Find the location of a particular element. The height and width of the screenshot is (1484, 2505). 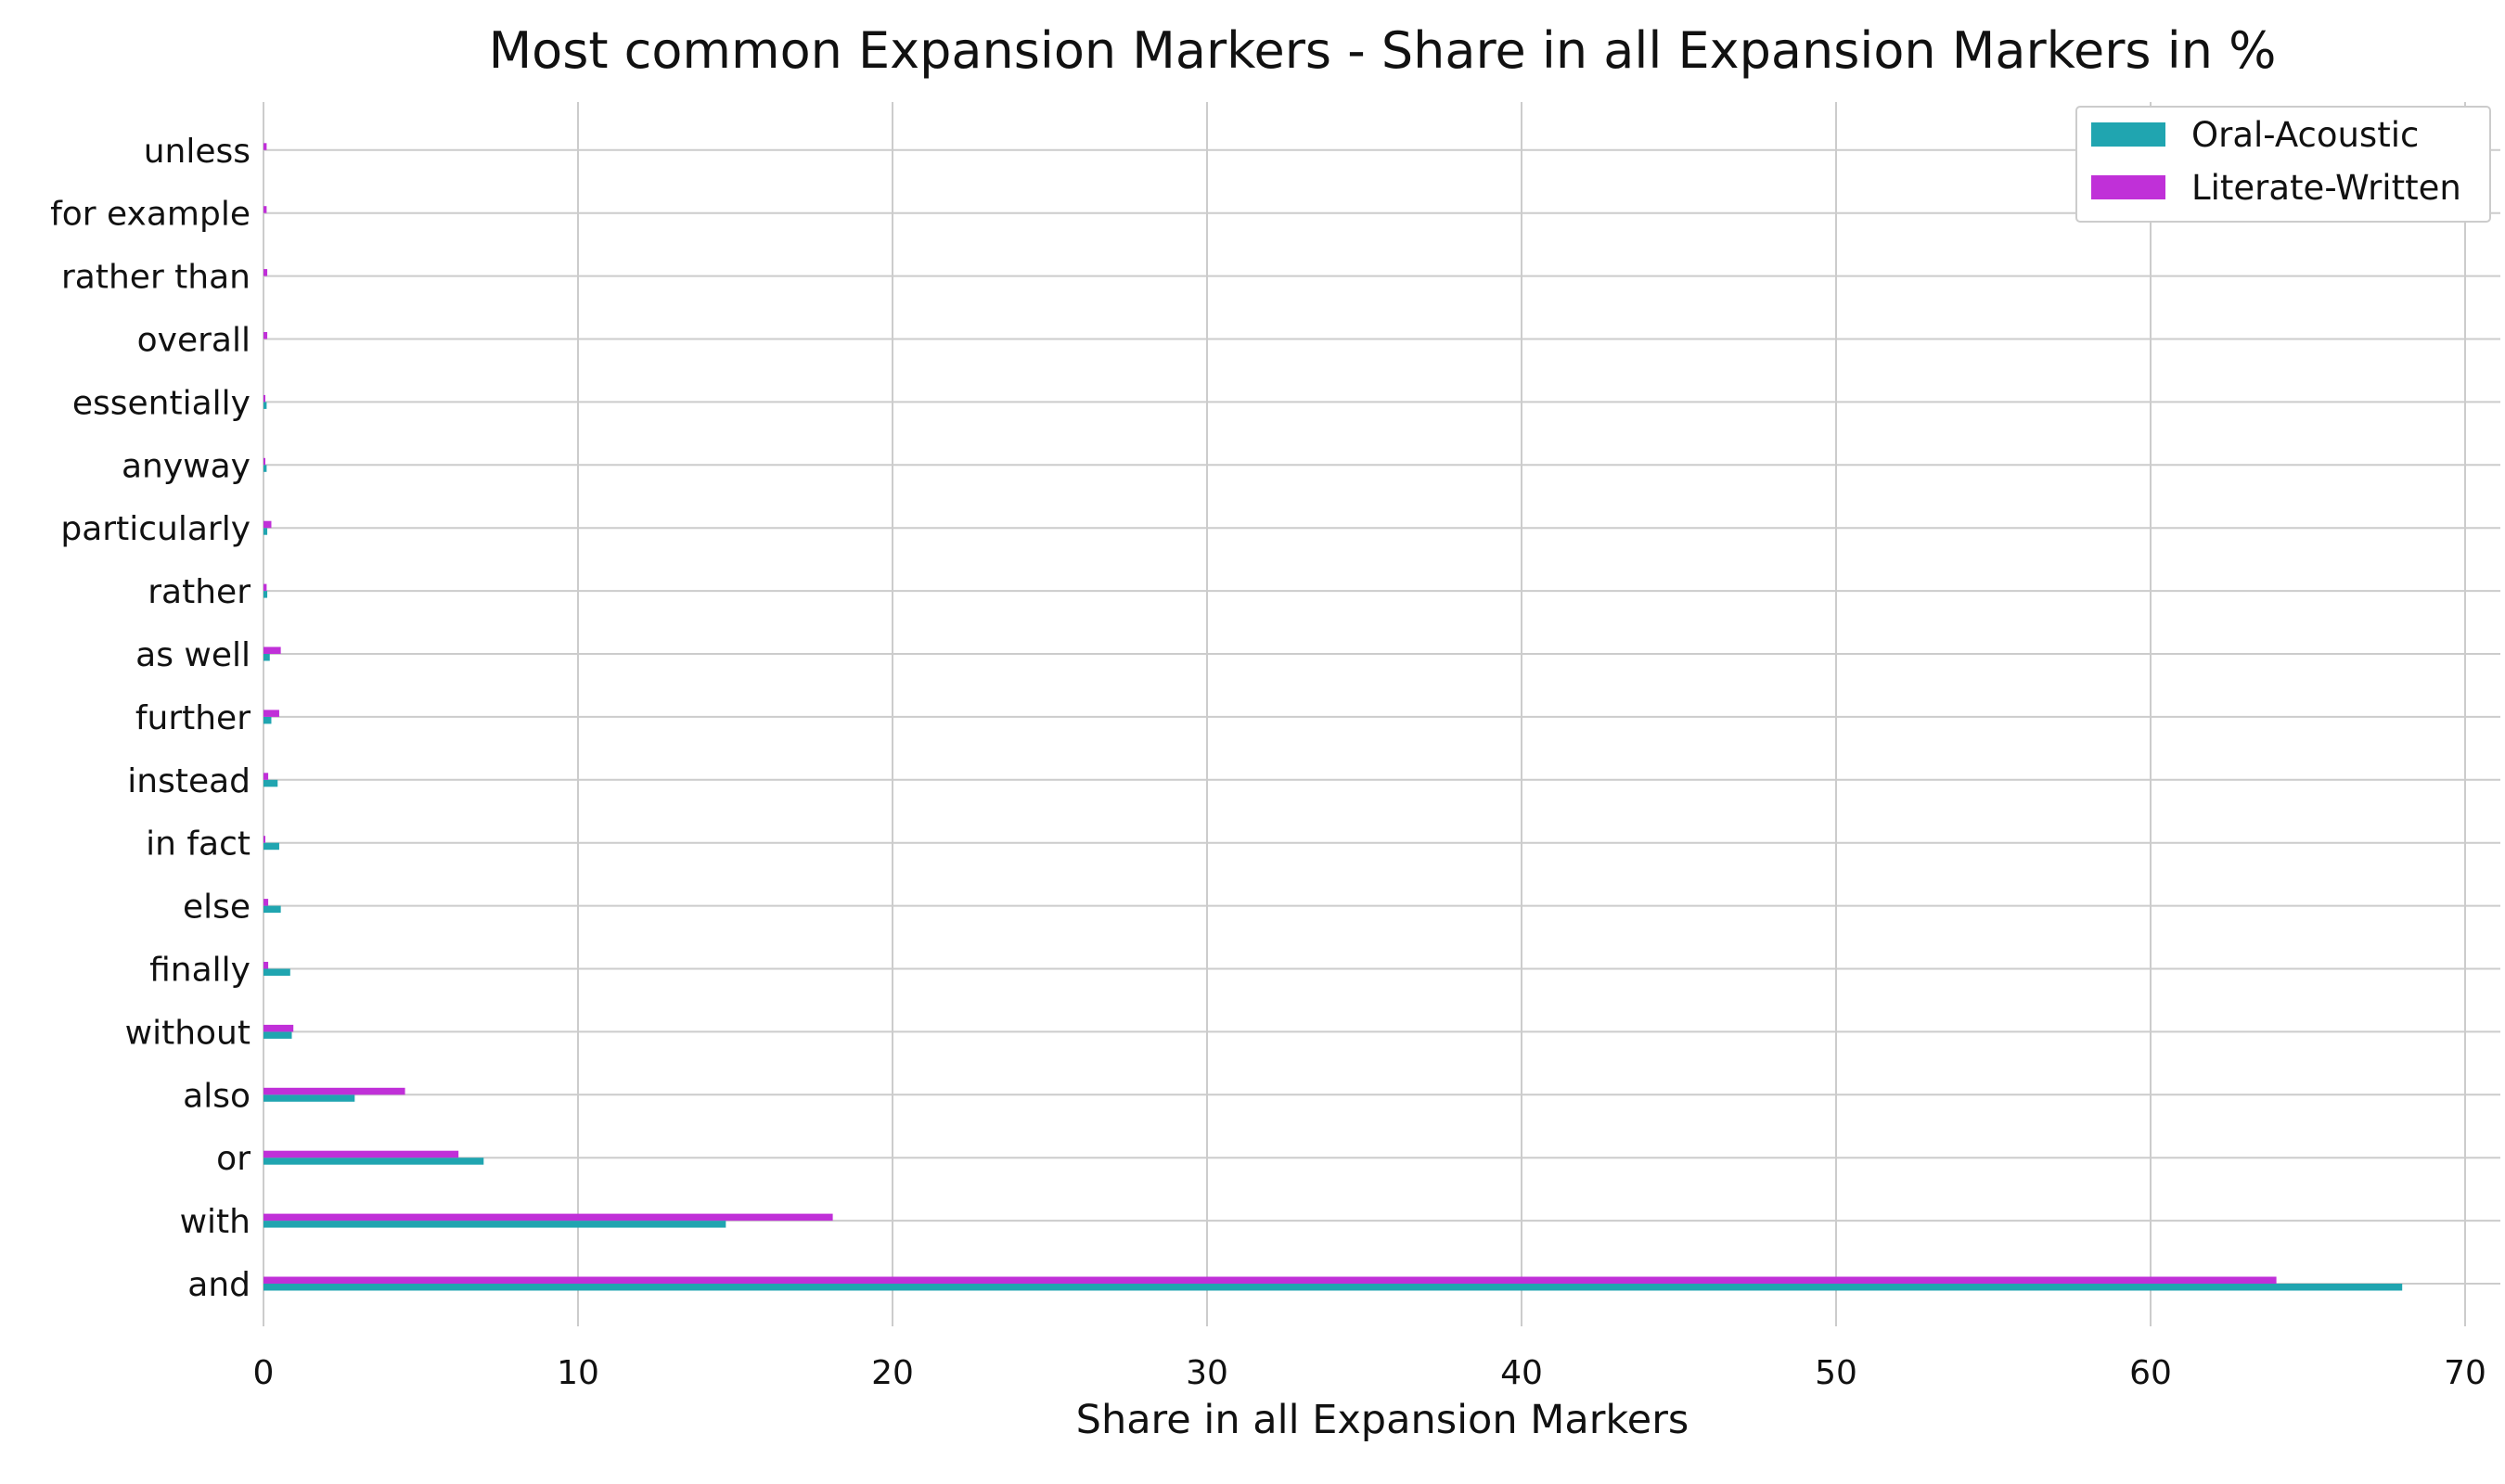

bar-literate-written-else is located at coordinates (266, 902).